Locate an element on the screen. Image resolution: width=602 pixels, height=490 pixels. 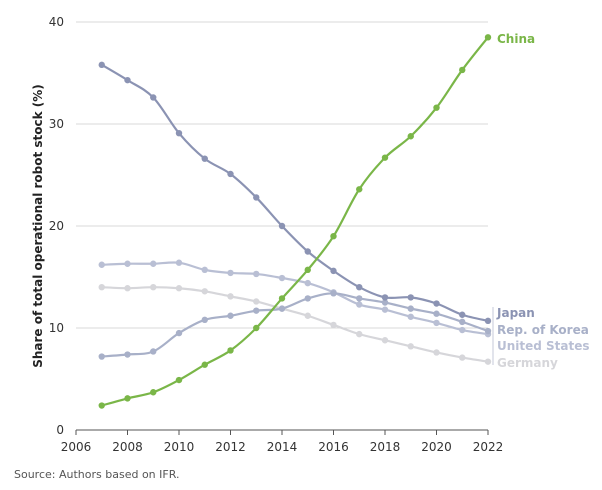
series-line-germany is located at coordinates (295, 324).